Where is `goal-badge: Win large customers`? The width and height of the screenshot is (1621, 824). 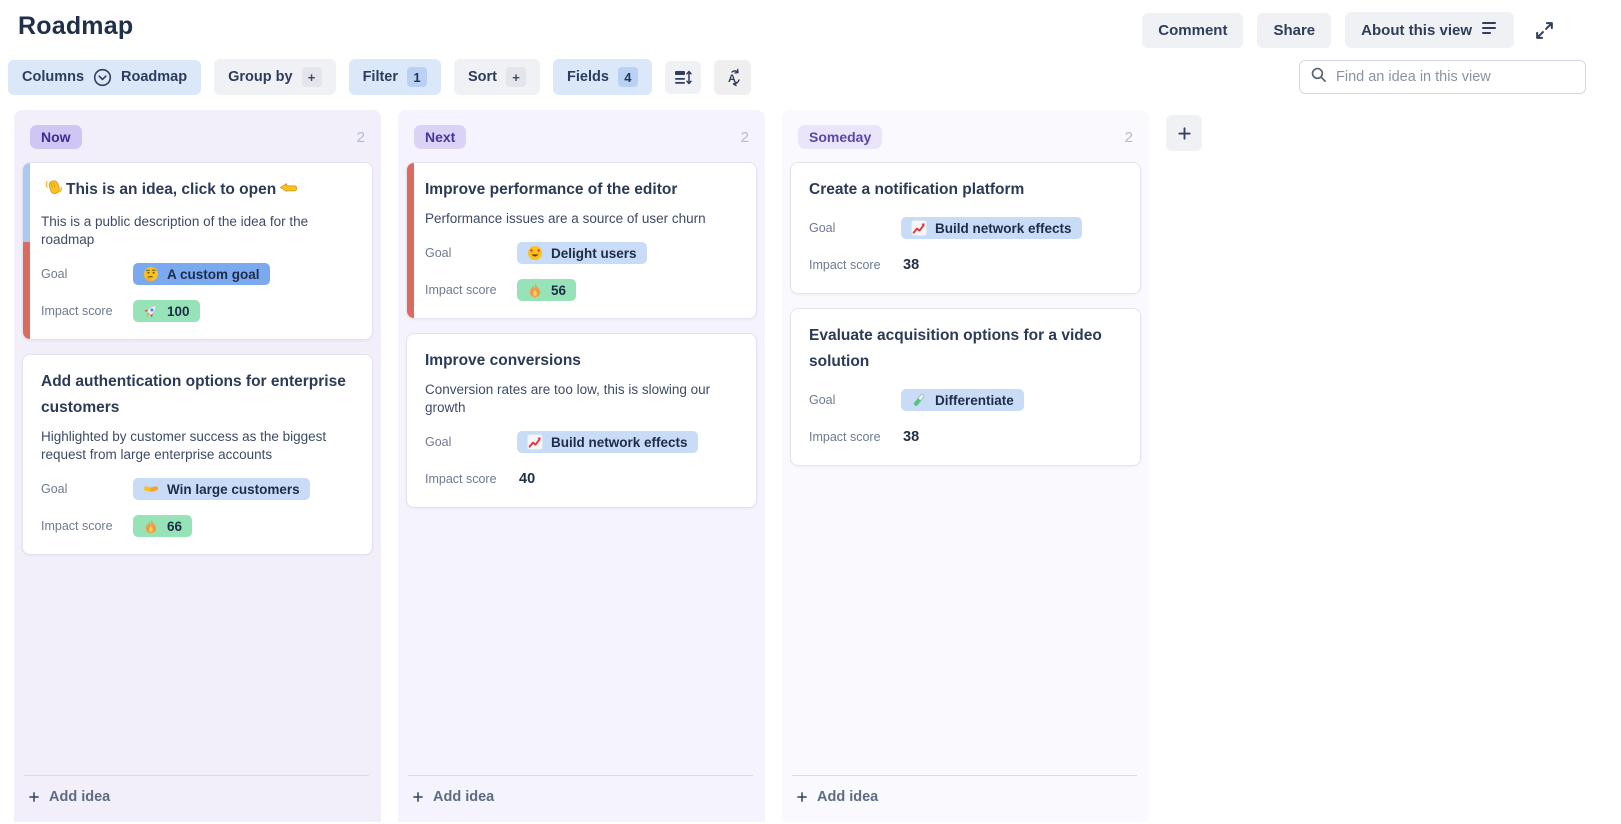
goal-badge: Win large customers is located at coordinates (221, 489).